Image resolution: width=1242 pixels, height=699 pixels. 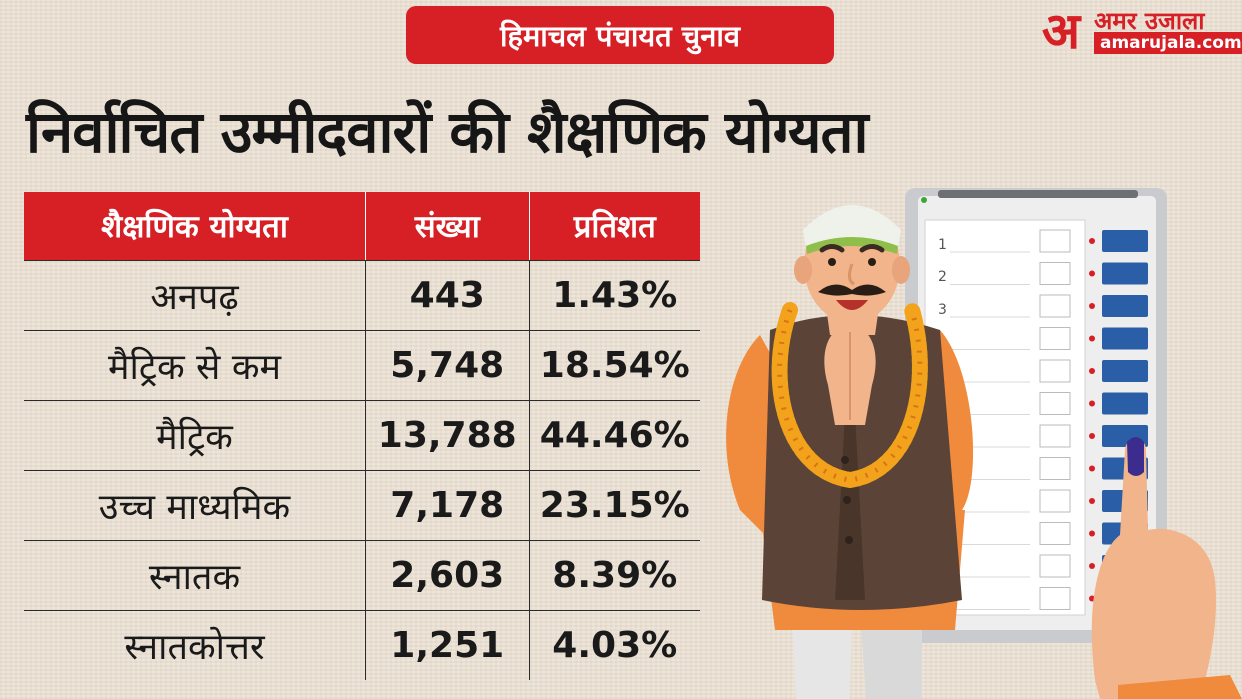 What do you see at coordinates (850, 452) in the screenshot?
I see `candidate-figure` at bounding box center [850, 452].